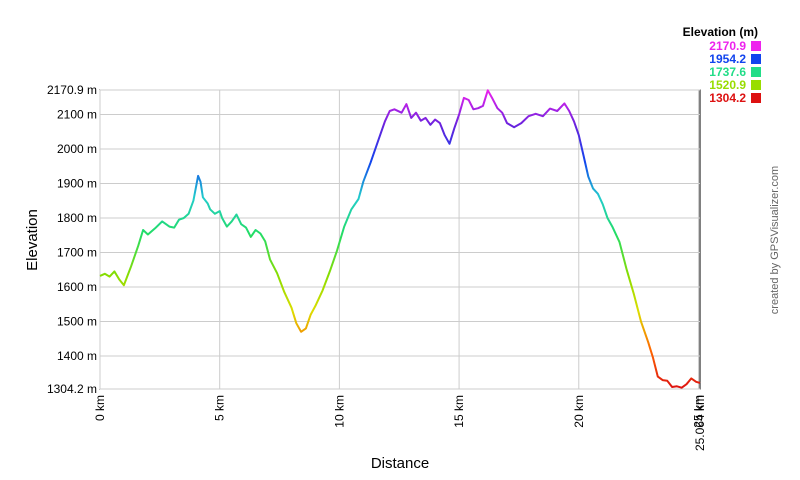  I want to click on credit-text: created by GPSVisualizer.com, so click(775, 240).